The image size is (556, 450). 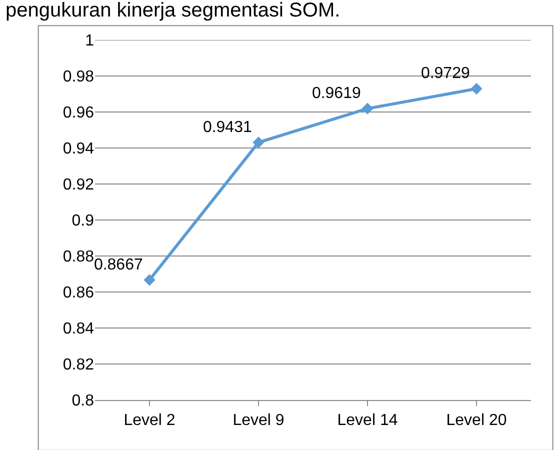 I want to click on data-label: 0.8667, so click(x=118, y=265).